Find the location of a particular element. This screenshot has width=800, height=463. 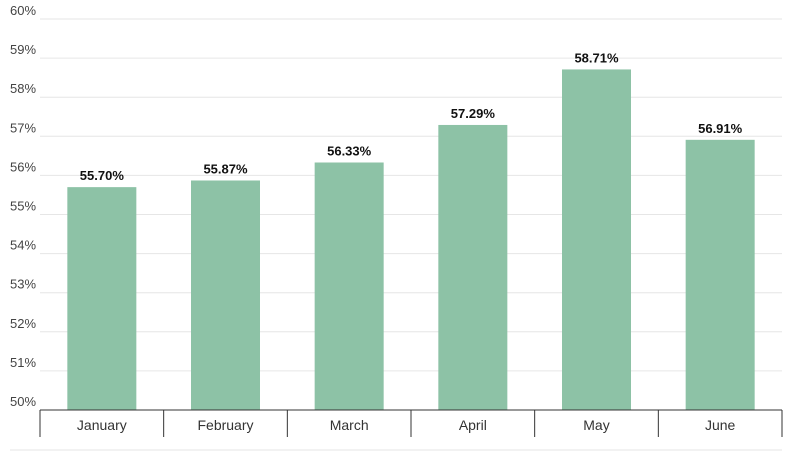

data-label: 56.33% is located at coordinates (349, 150).